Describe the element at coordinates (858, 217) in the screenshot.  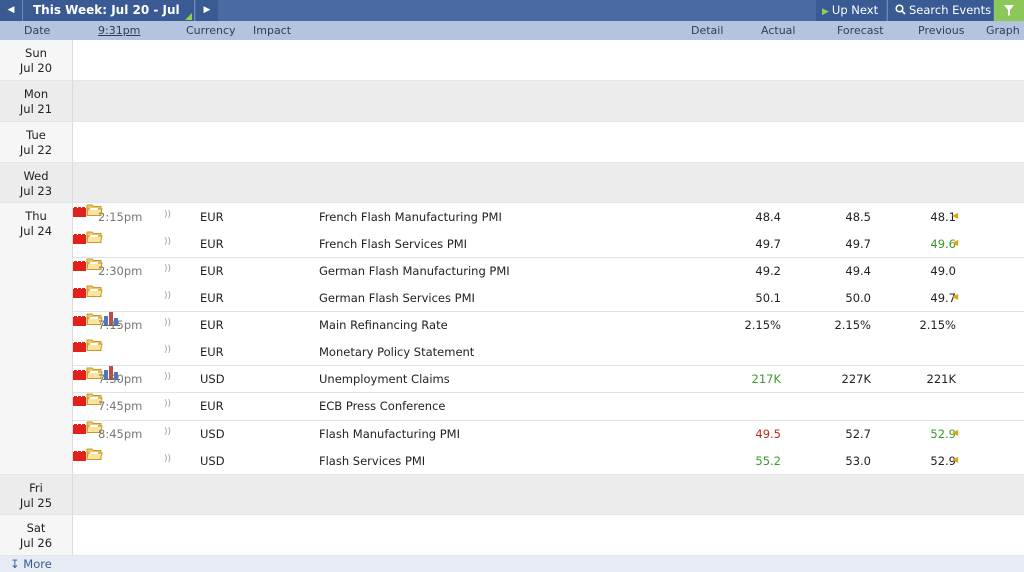
I see `event-forecast: 48.5` at that location.